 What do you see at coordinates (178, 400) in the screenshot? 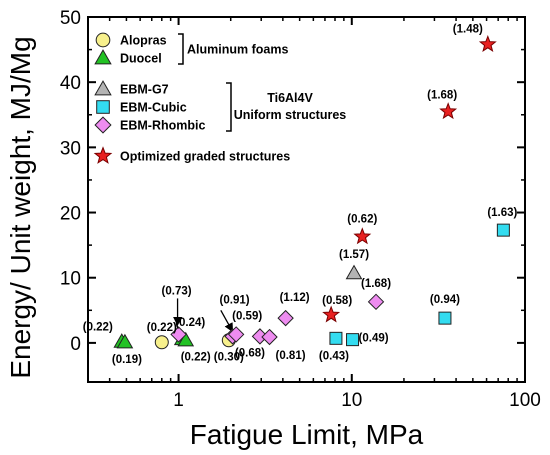
I see `x-tick-label: 1` at bounding box center [178, 400].